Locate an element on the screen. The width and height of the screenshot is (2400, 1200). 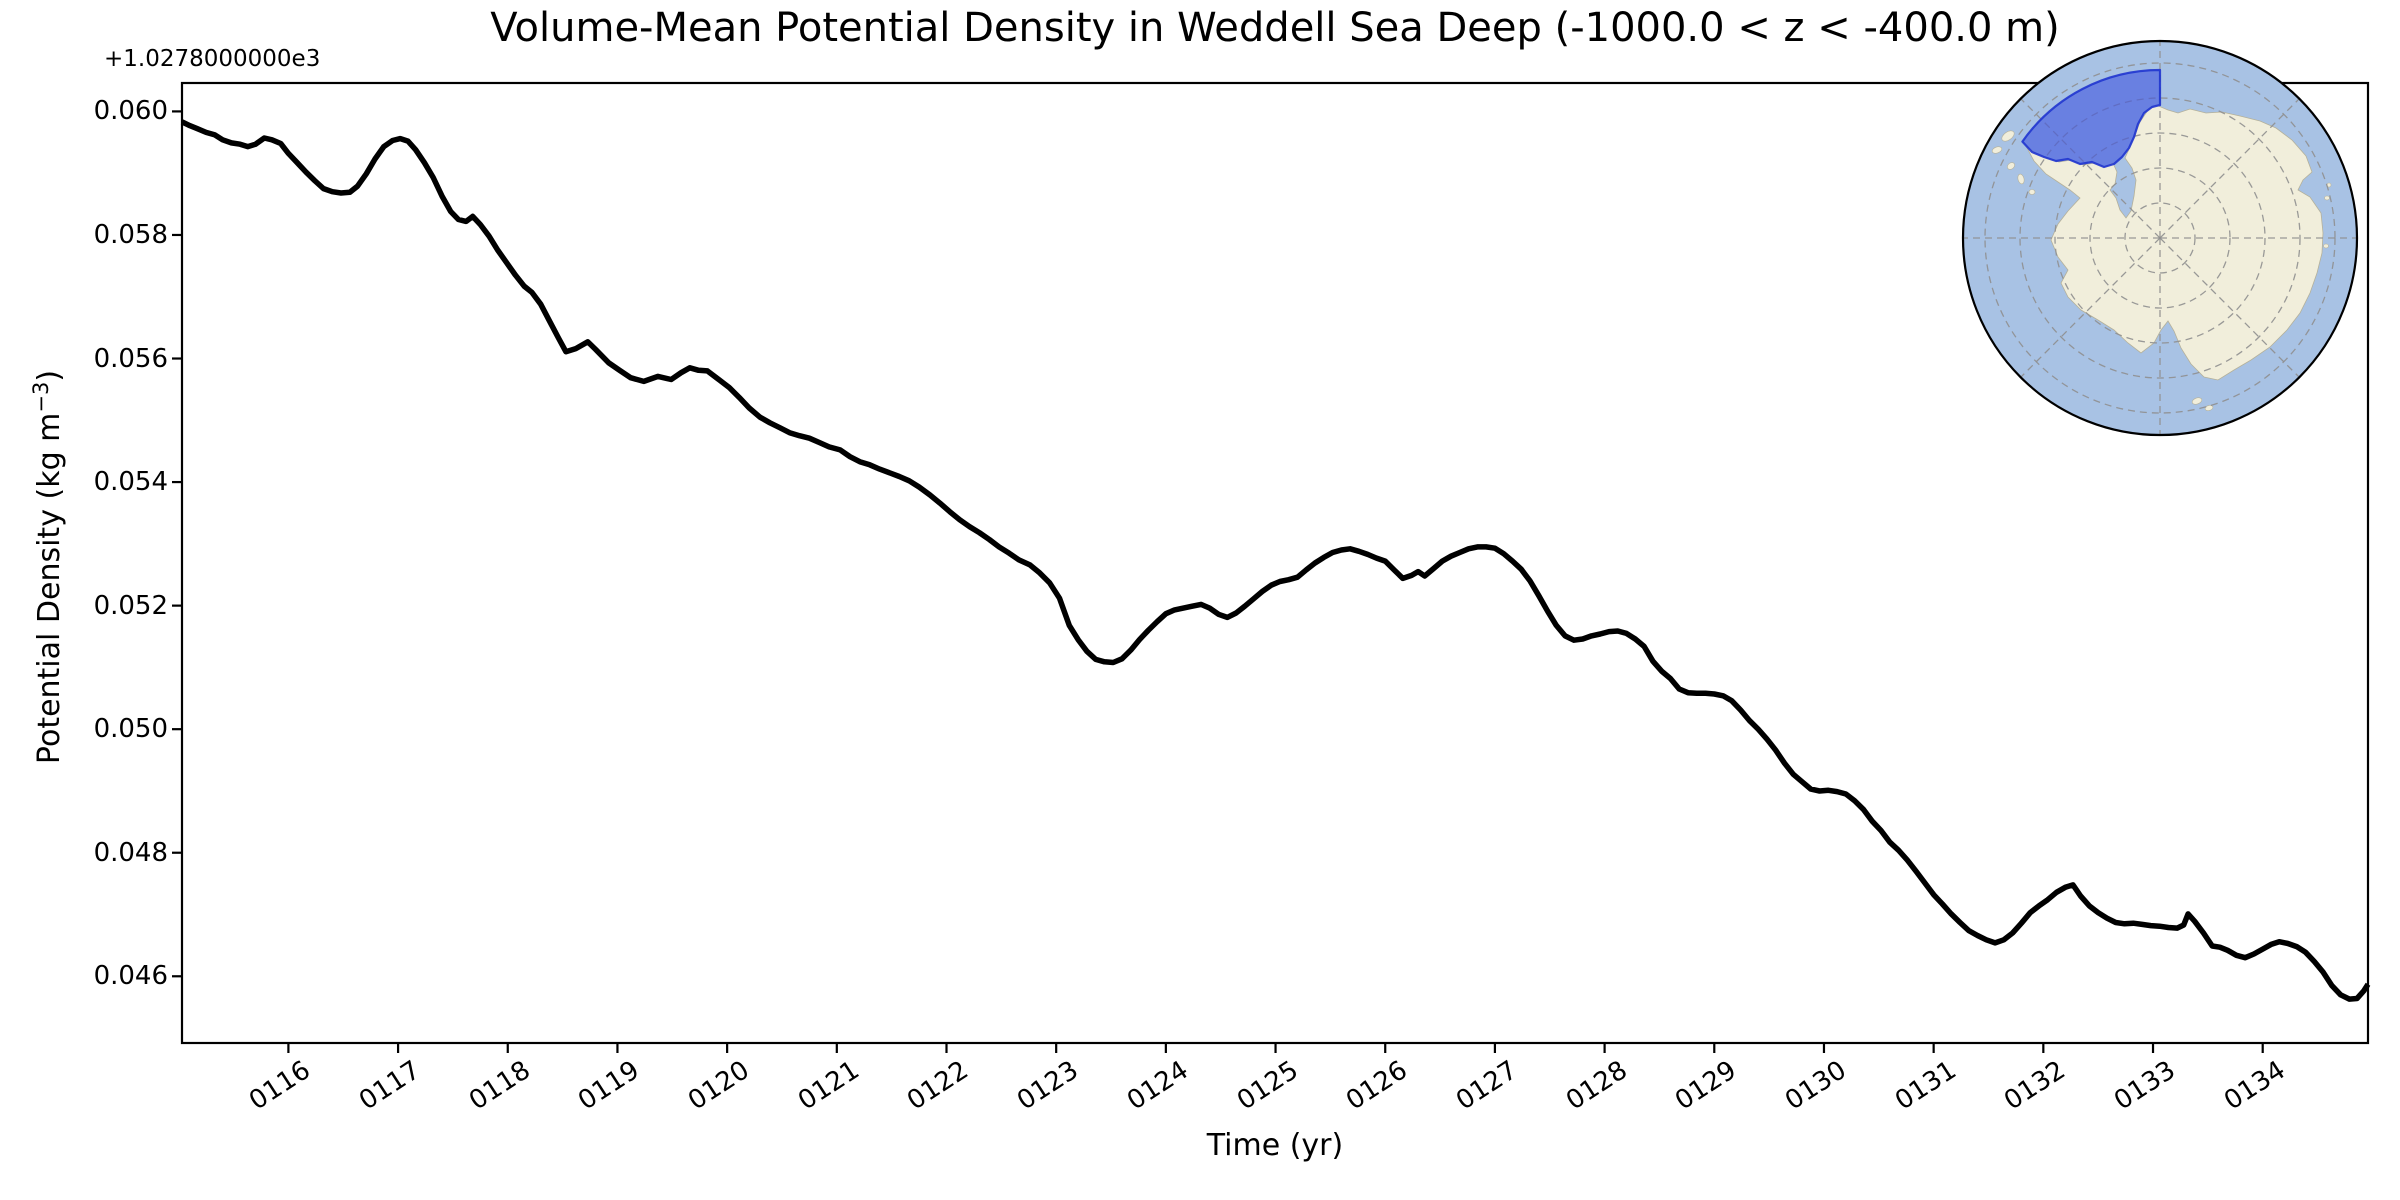
y-tick-label: 0.048 is located at coordinates (130, 852).